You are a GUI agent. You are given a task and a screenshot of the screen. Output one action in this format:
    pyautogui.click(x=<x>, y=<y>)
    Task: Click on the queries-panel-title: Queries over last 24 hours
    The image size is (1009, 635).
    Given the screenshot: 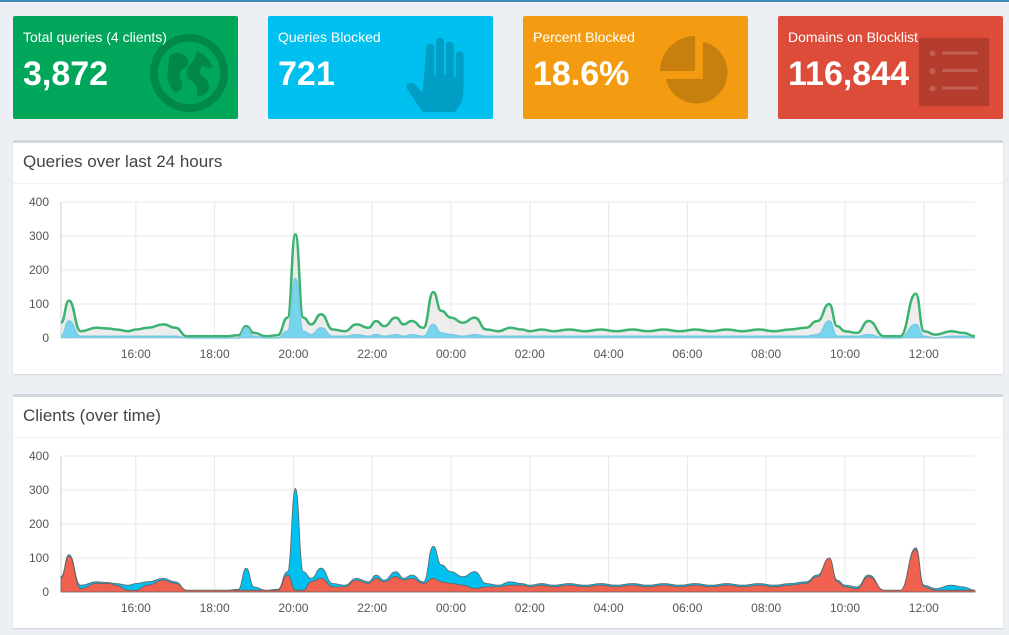 What is the action you would take?
    pyautogui.click(x=508, y=163)
    